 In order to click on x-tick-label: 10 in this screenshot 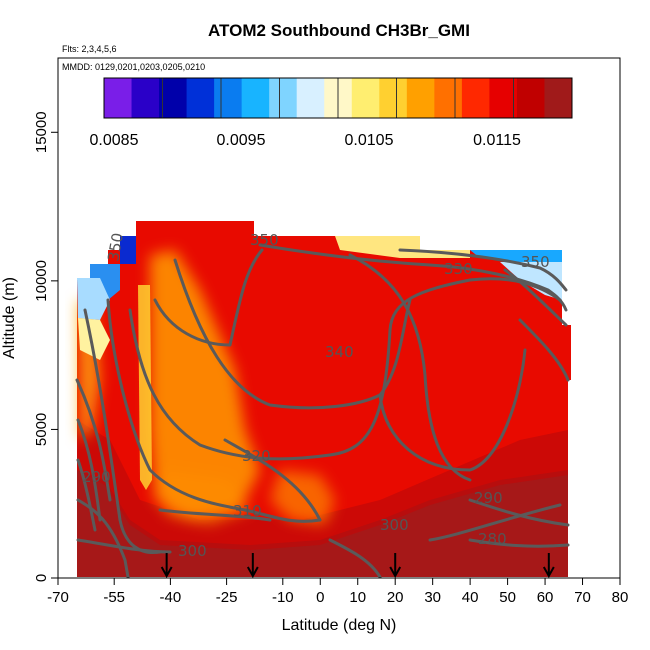, I will do `click(357, 597)`.